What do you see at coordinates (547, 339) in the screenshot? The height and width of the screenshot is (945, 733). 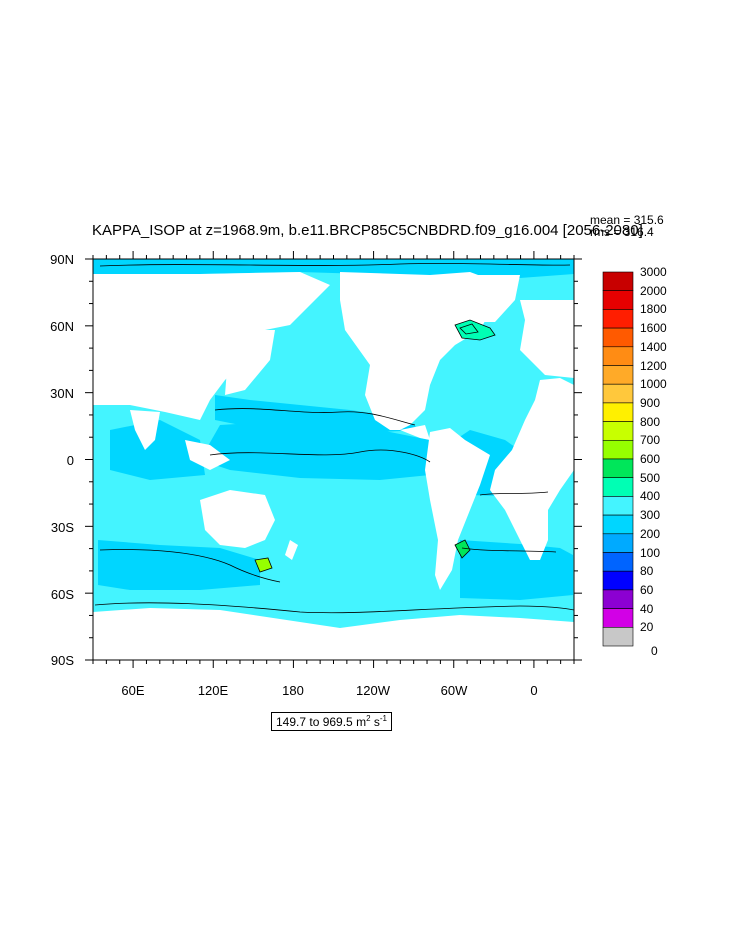 I see `europe-north-africa` at bounding box center [547, 339].